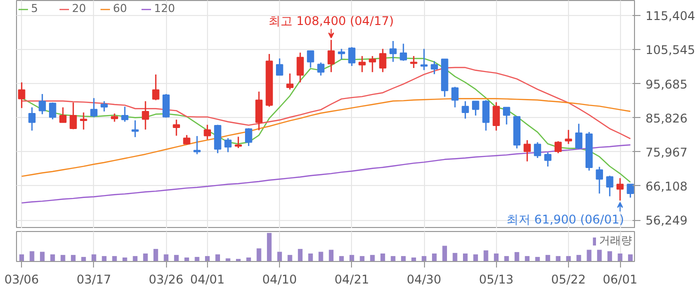 This screenshot has width=700, height=289. What do you see at coordinates (424, 279) in the screenshot?
I see `x-tick-label: 04/30` at bounding box center [424, 279].